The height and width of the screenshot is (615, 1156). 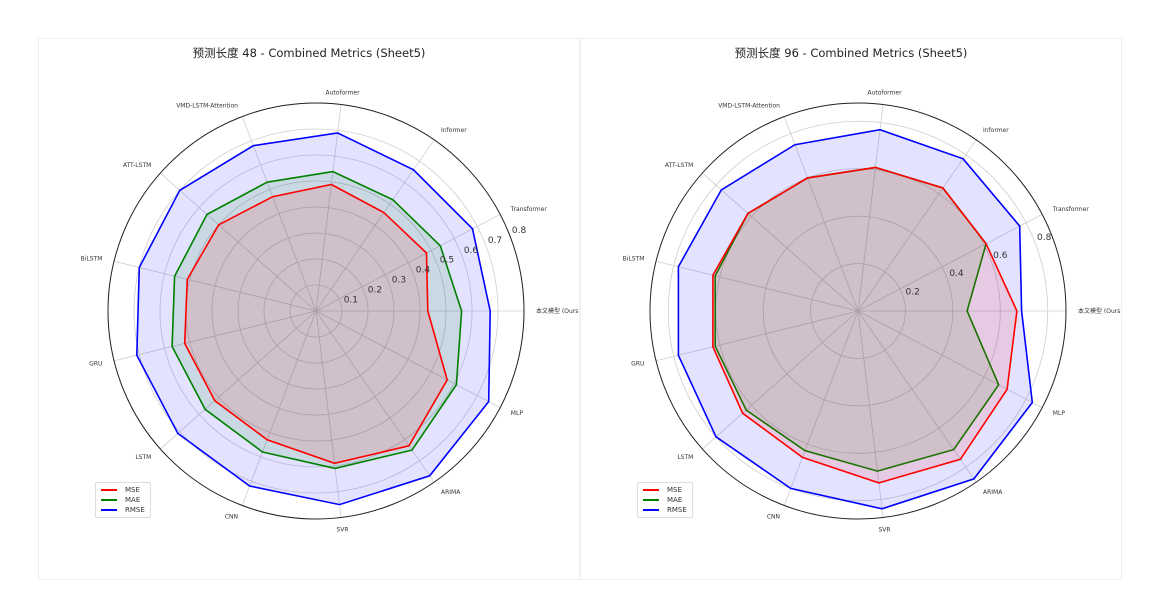 What do you see at coordinates (447, 261) in the screenshot?
I see `radial-tick-label: 0.5` at bounding box center [447, 261].